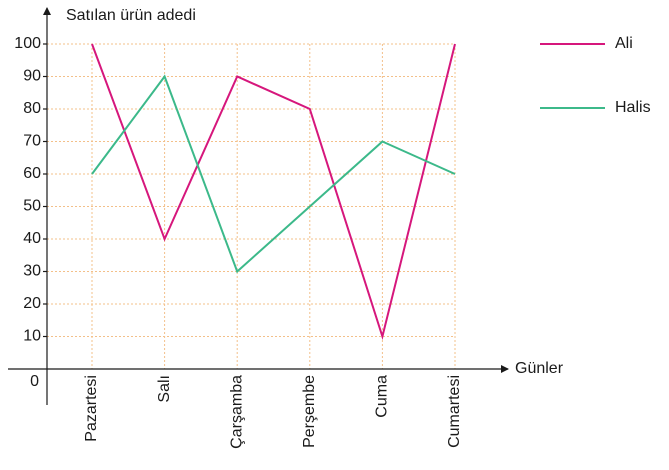  What do you see at coordinates (309, 411) in the screenshot?
I see `x-tick-label: Perşembe` at bounding box center [309, 411].